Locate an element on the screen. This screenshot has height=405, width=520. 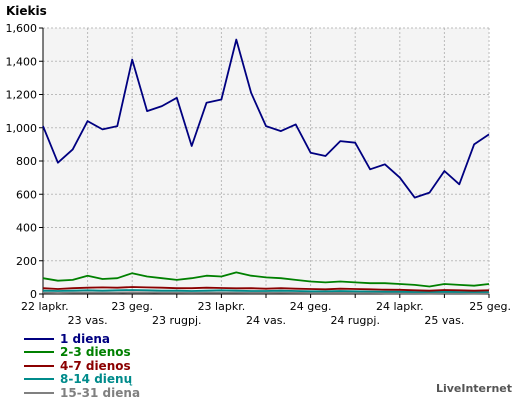
y-tick-label: 1,600 is located at coordinates (22, 28).